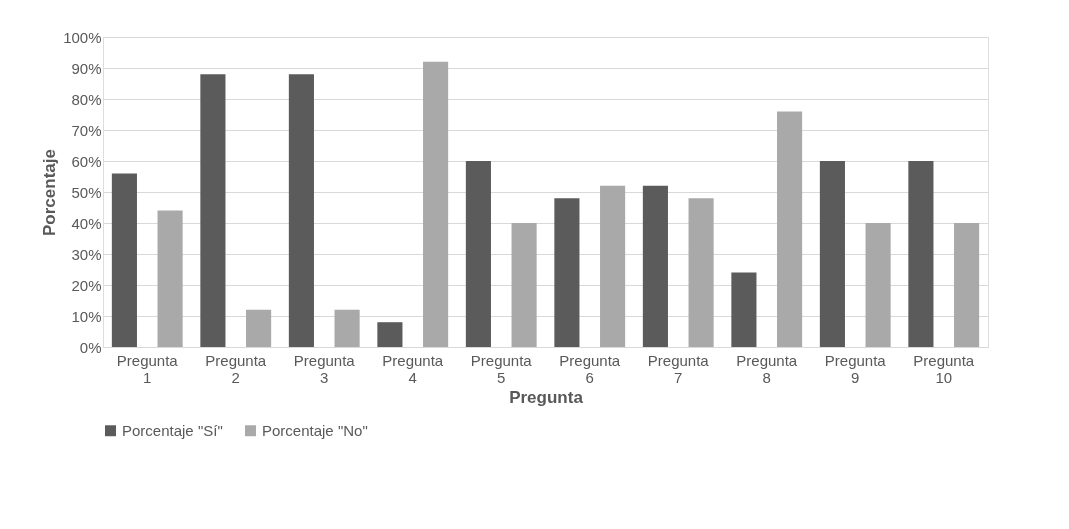 The height and width of the screenshot is (529, 1069). Describe the element at coordinates (86, 316) in the screenshot. I see `y-tick-label: 10%` at that location.